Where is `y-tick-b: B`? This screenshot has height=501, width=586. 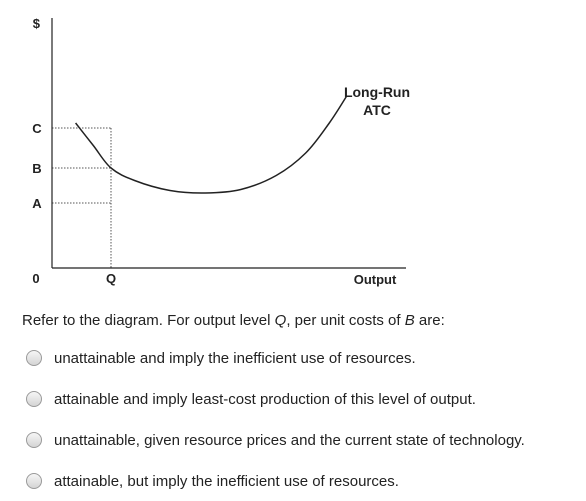
y-tick-b: B is located at coordinates (36, 168).